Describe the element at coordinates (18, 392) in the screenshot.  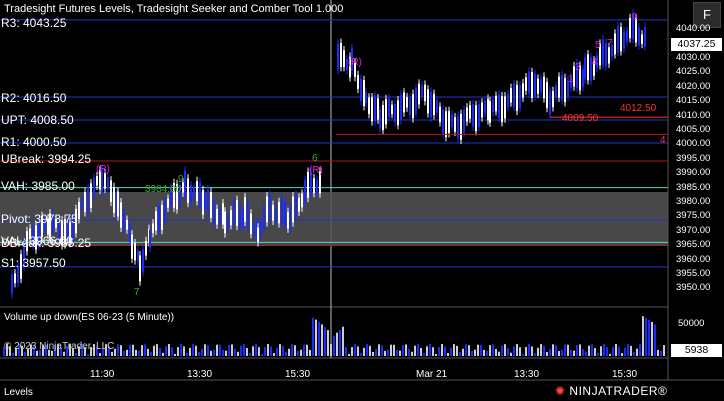
I see `tab-levels: Levels` at that location.